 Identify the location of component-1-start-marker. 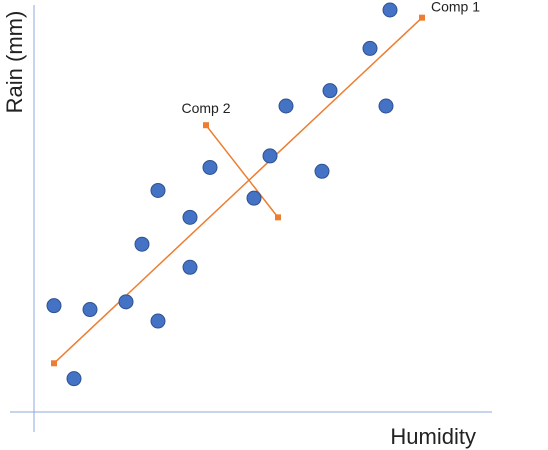
(54, 363).